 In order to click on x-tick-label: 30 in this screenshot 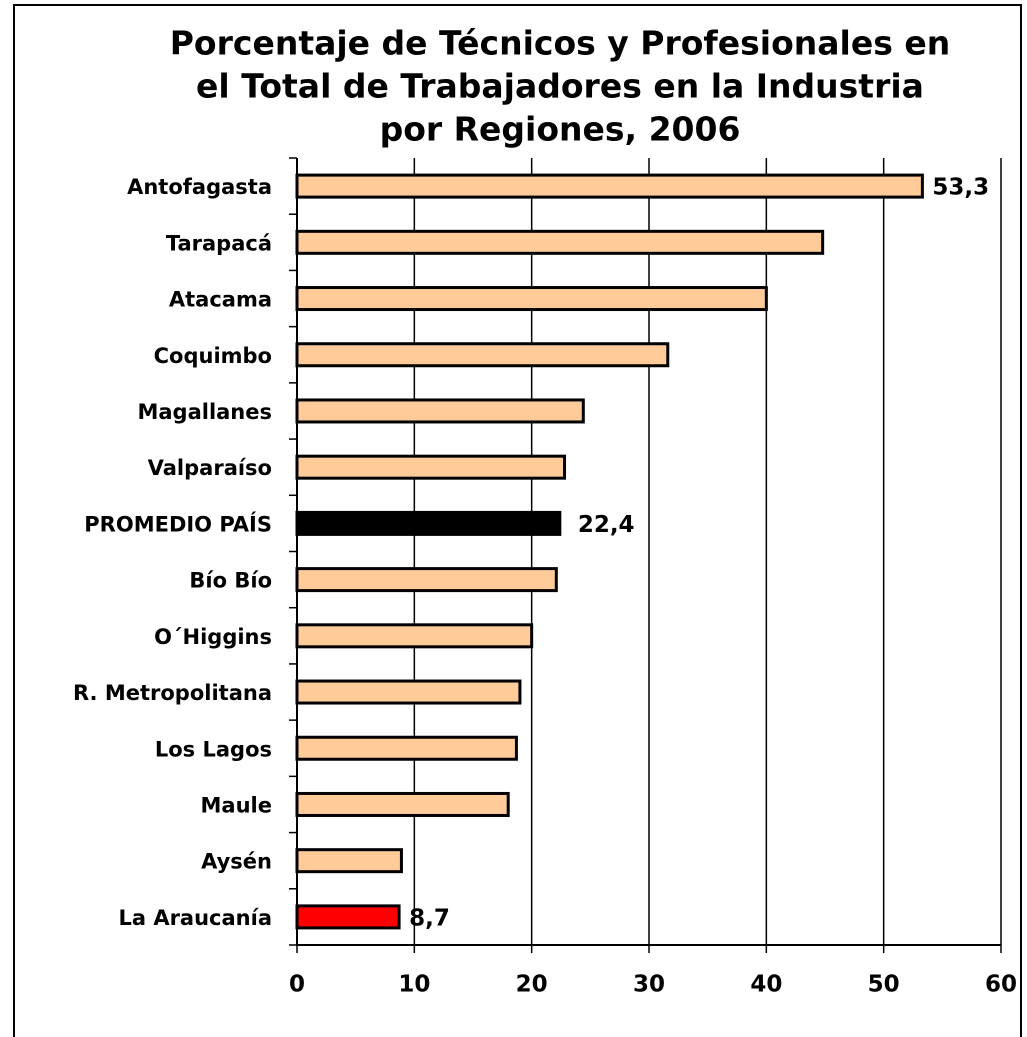, I will do `click(649, 985)`.